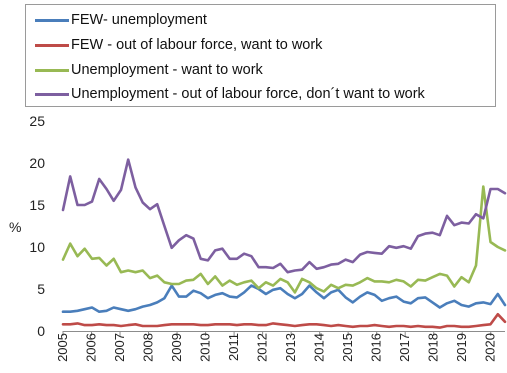 Image resolution: width=507 pixels, height=373 pixels. What do you see at coordinates (15, 227) in the screenshot?
I see `y-axis-label: %` at bounding box center [15, 227].